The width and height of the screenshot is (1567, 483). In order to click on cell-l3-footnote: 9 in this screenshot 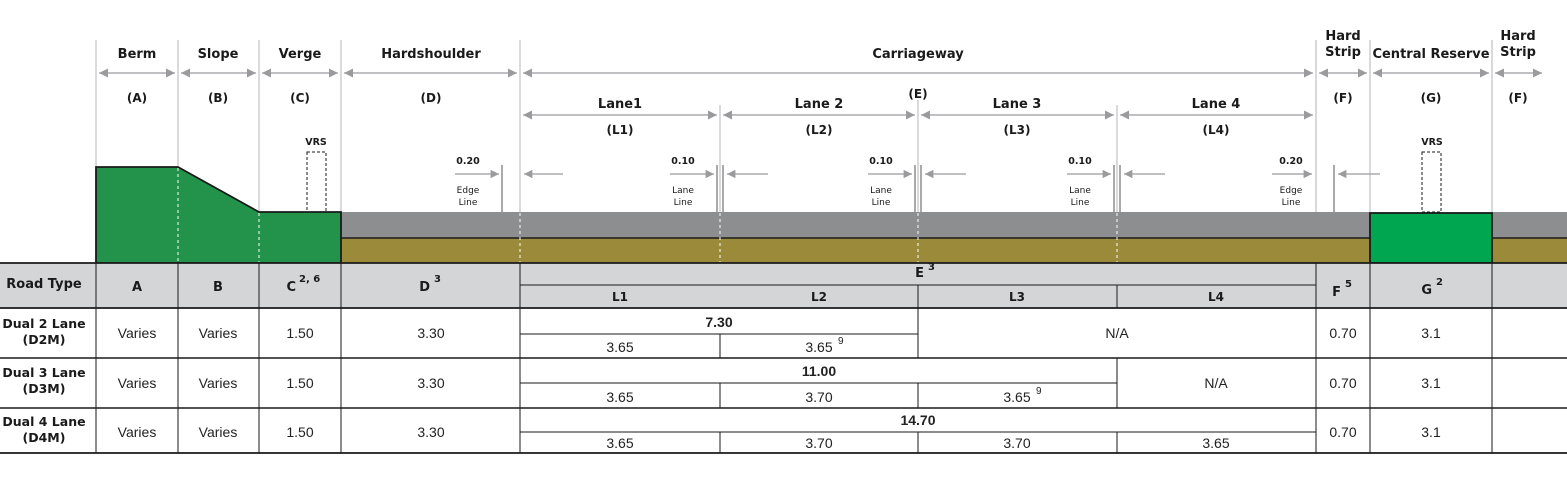, I will do `click(1039, 391)`.